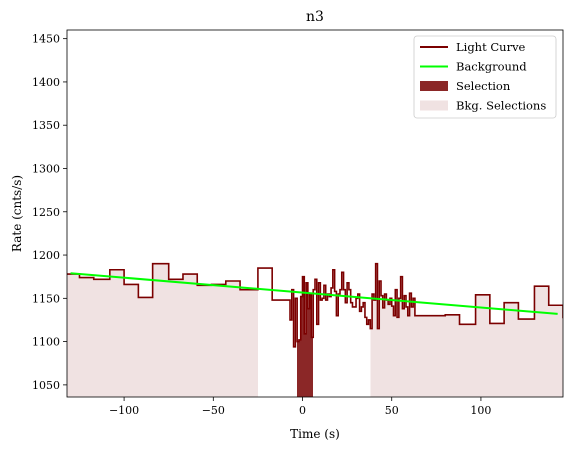 Image resolution: width=576 pixels, height=450 pixels. What do you see at coordinates (315, 17) in the screenshot?
I see `chart-title: n3` at bounding box center [315, 17].